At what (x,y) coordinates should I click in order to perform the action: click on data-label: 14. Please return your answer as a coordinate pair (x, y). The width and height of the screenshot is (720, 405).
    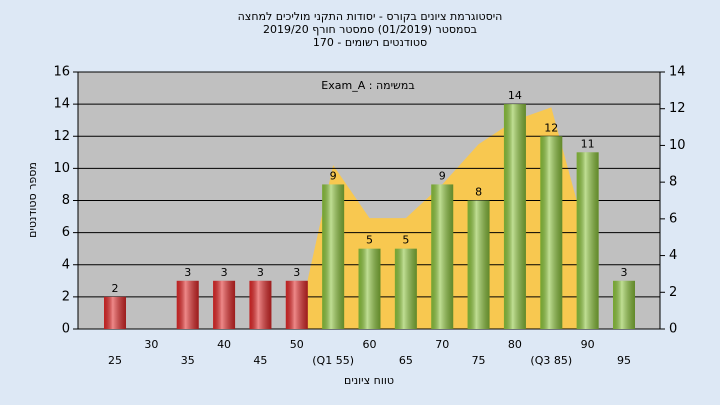
    Looking at the image, I should click on (515, 95).